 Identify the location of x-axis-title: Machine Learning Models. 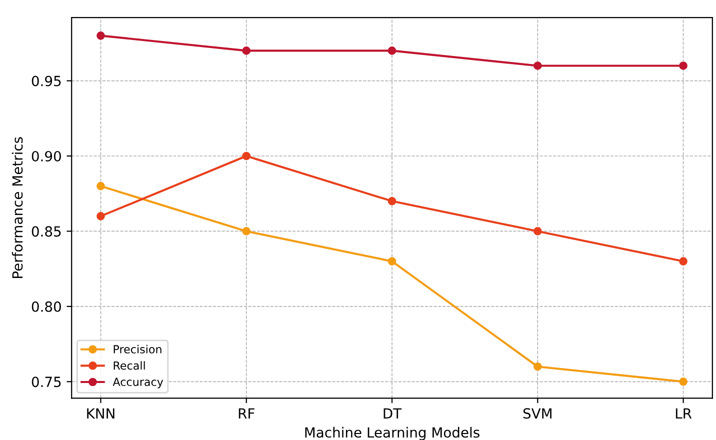
(392, 433).